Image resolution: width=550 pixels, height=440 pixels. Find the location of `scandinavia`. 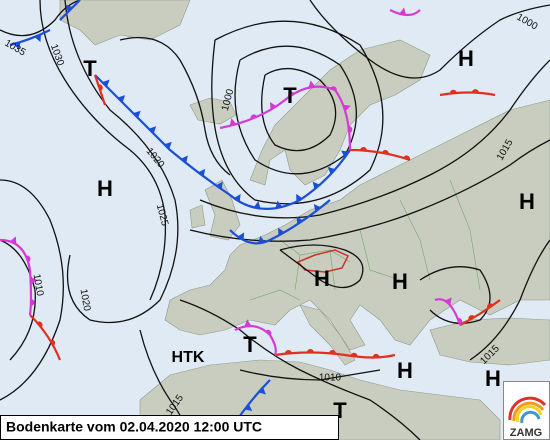

scandinavia is located at coordinates (340, 112).